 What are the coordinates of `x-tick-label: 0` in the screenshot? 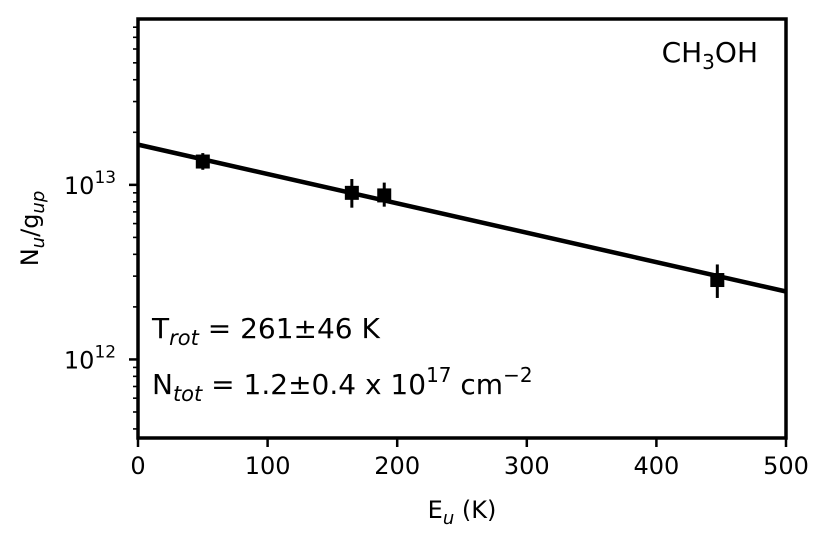 It's located at (137, 466).